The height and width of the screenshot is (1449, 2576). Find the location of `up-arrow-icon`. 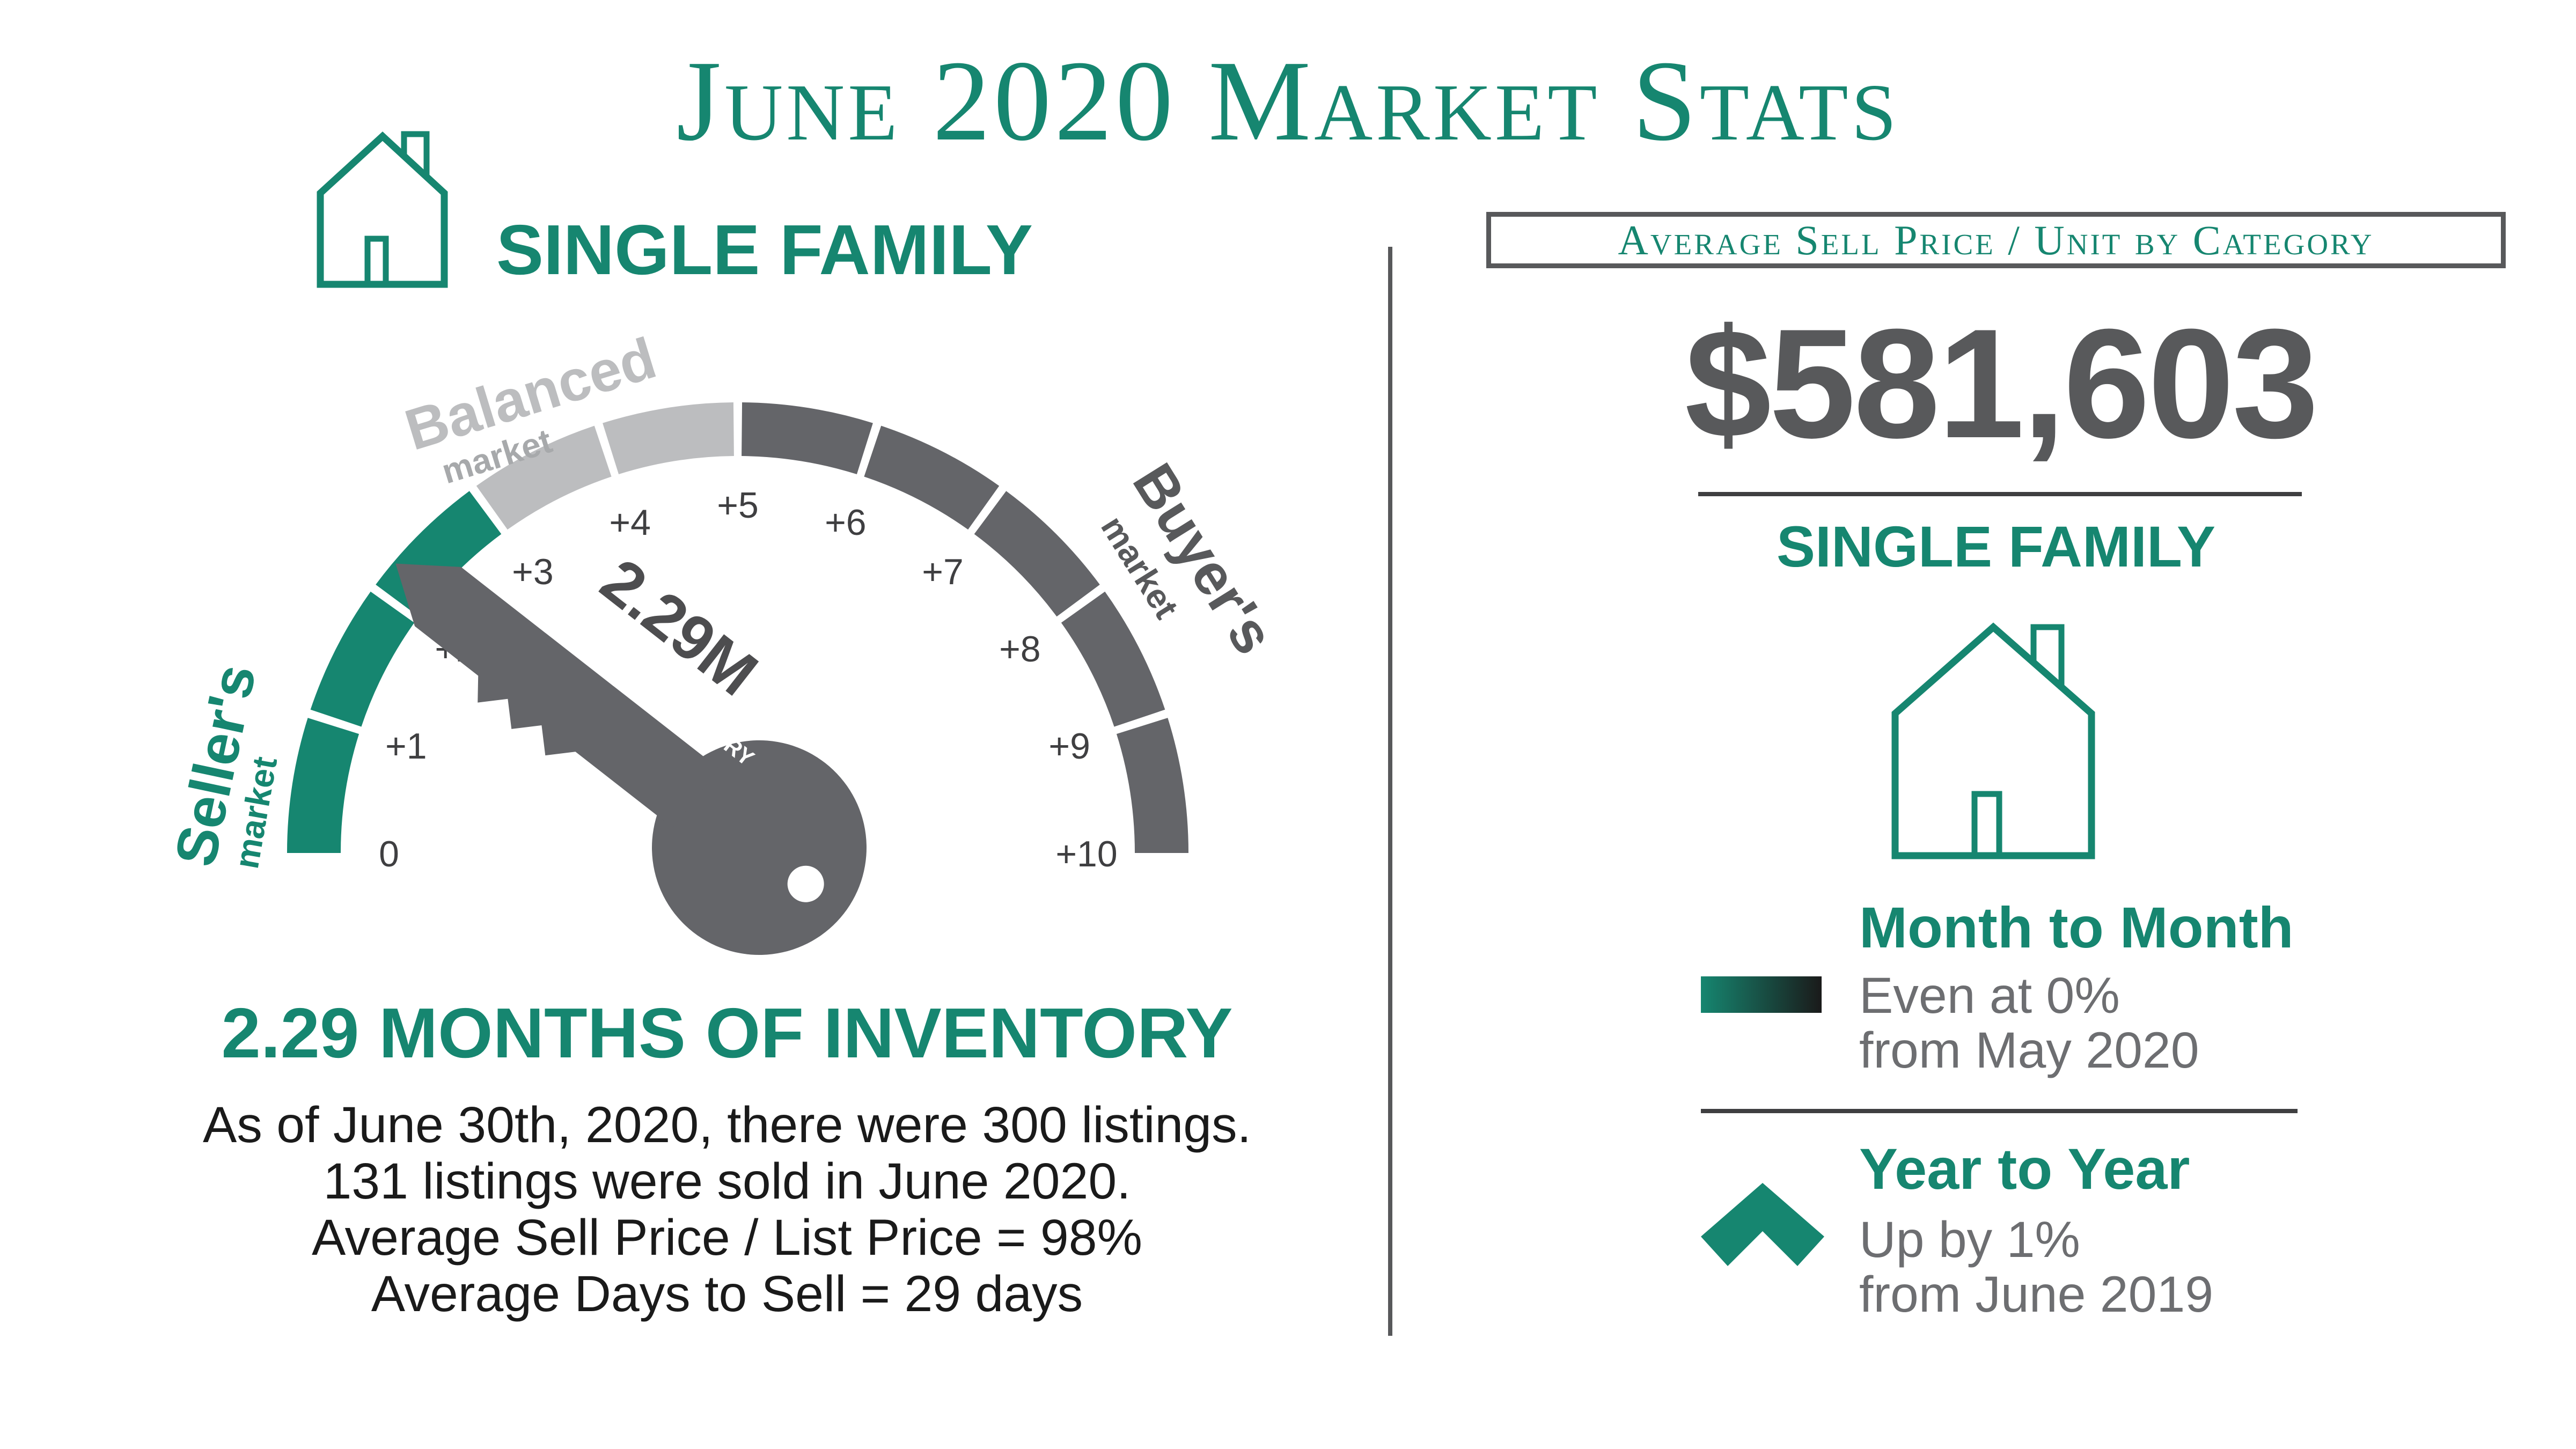

up-arrow-icon is located at coordinates (1762, 1224).